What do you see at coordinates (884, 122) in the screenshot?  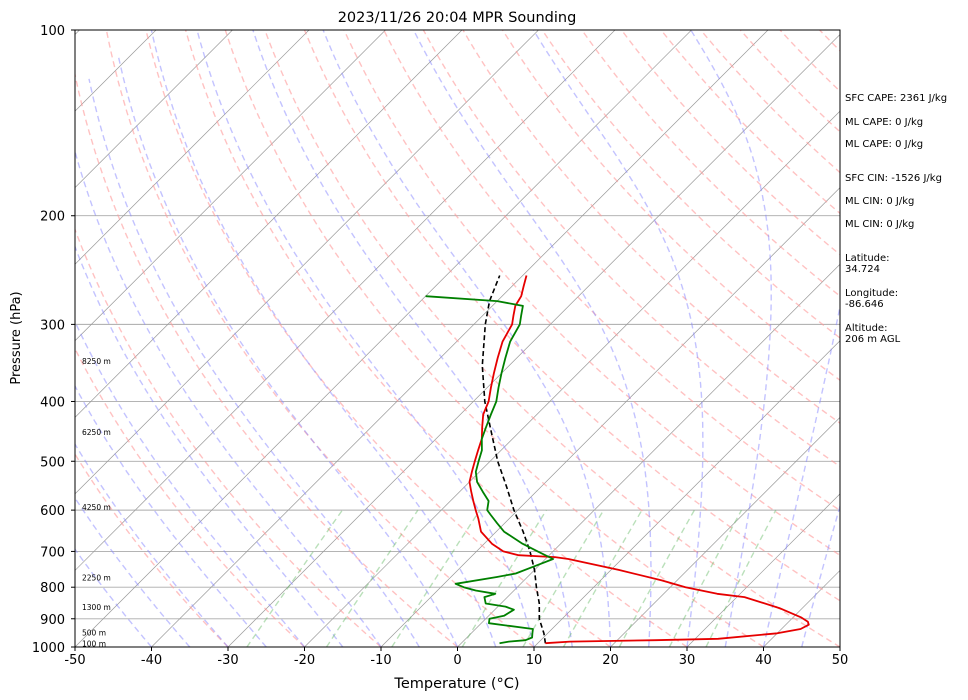 I see `info-ml-cape: ML CAPE: 0 J/kg` at bounding box center [884, 122].